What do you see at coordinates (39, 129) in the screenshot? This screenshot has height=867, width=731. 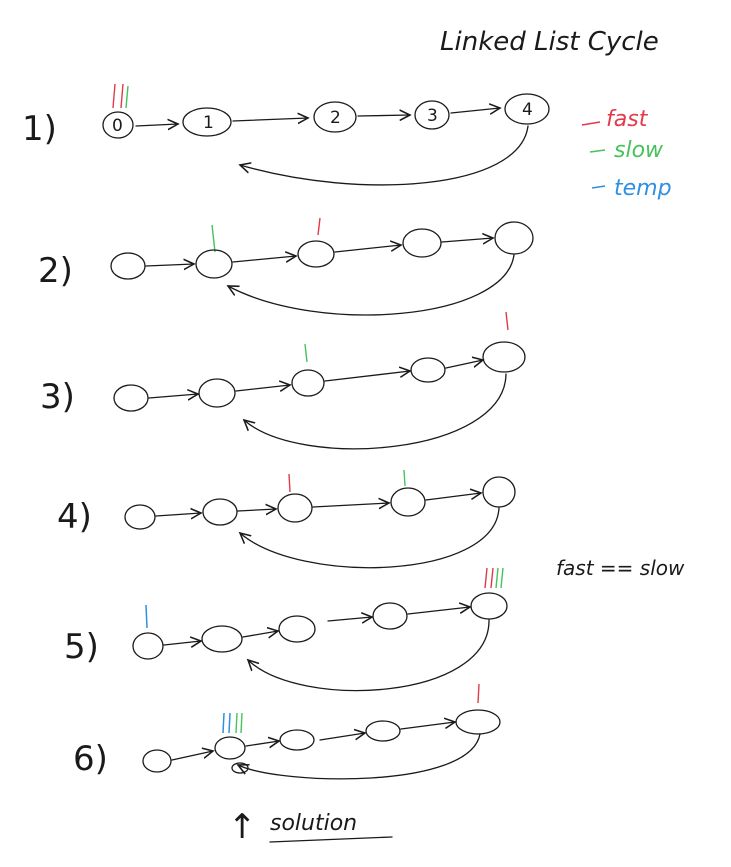 I see `row-label-1: 1)` at bounding box center [39, 129].